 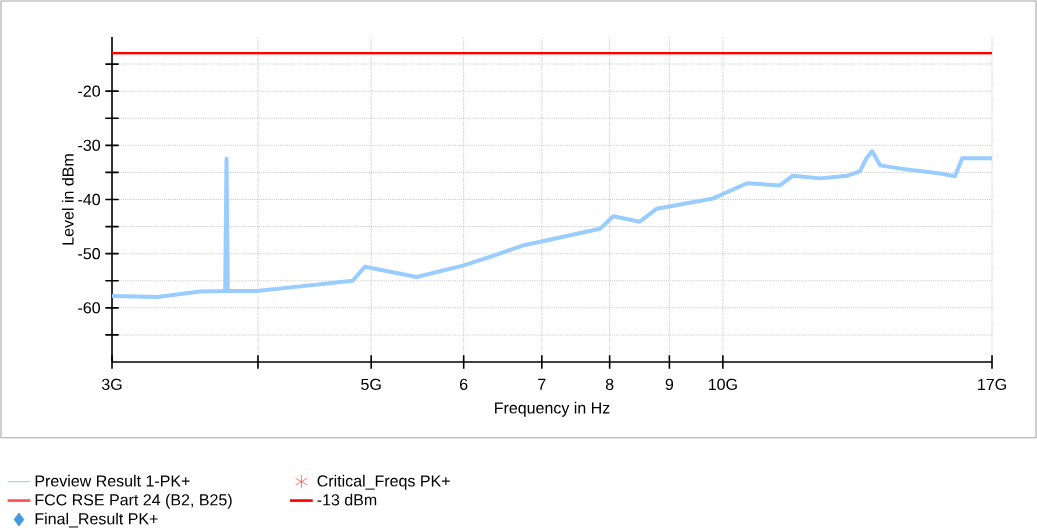 What do you see at coordinates (89, 199) in the screenshot?
I see `y-tick-label: -40` at bounding box center [89, 199].